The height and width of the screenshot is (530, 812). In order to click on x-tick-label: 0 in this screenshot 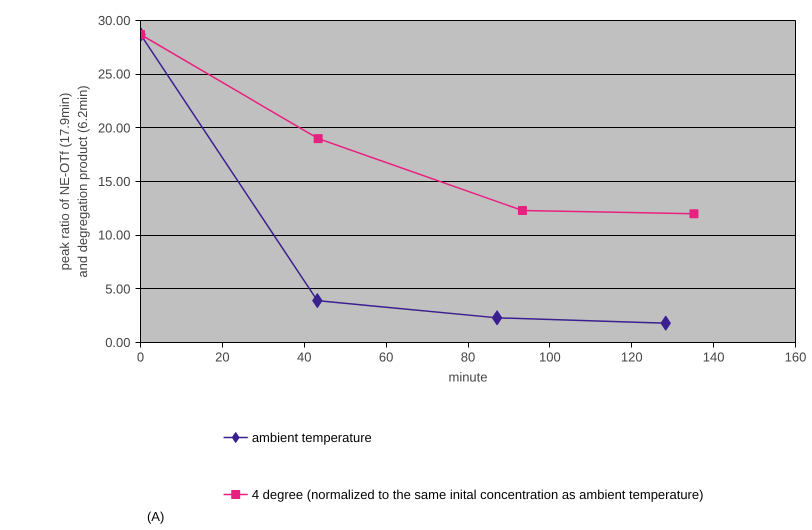, I will do `click(140, 357)`.